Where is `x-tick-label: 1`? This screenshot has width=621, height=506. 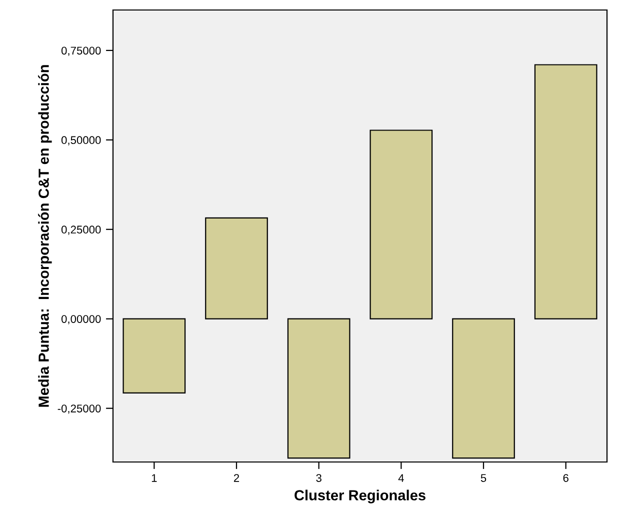 x-tick-label: 1 is located at coordinates (154, 478).